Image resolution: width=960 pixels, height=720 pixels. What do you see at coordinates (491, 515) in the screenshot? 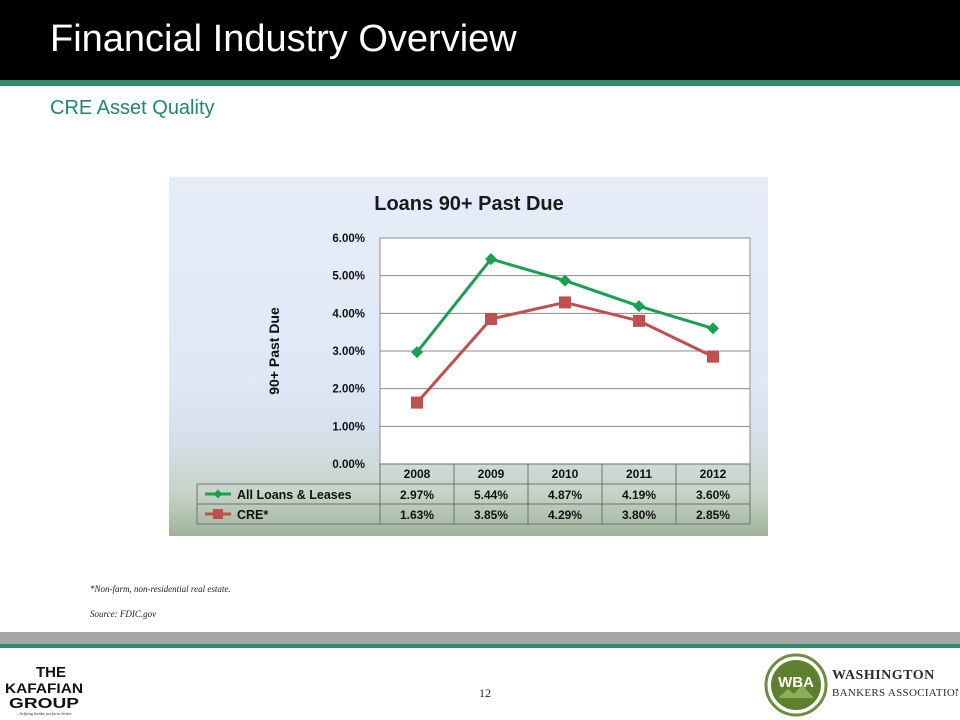
I see `data-table-value: 3.85%` at bounding box center [491, 515].